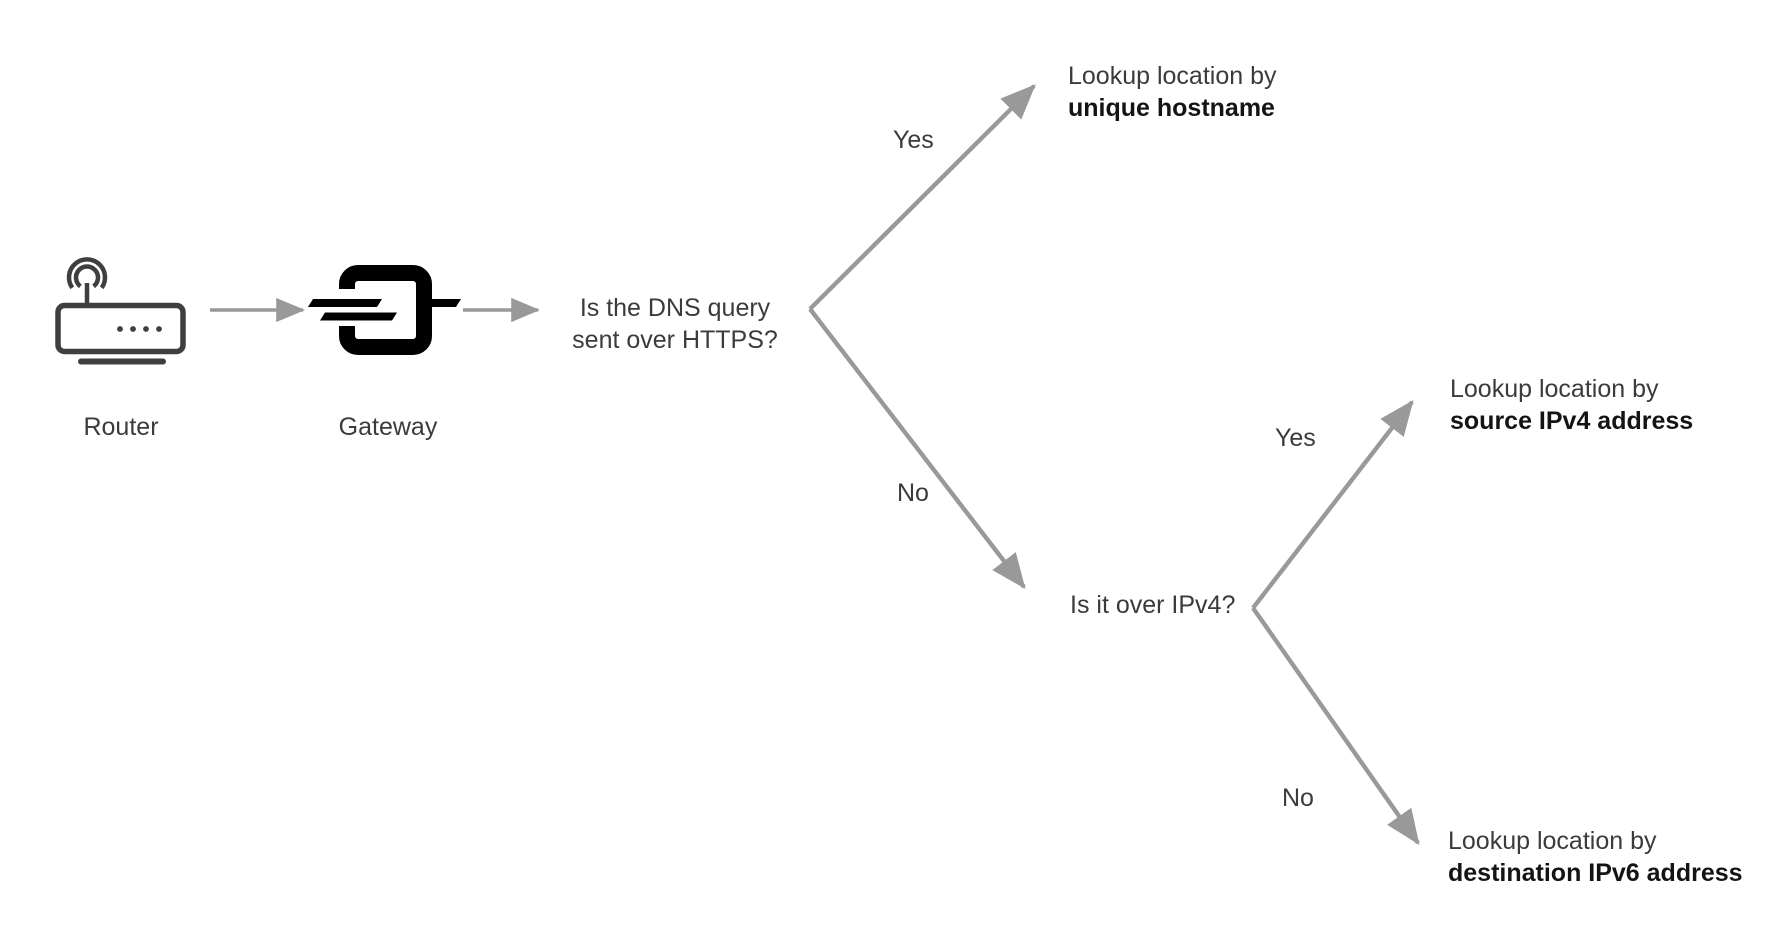 This screenshot has height=928, width=1772. What do you see at coordinates (139, 329) in the screenshot?
I see `router-indicator-dots` at bounding box center [139, 329].